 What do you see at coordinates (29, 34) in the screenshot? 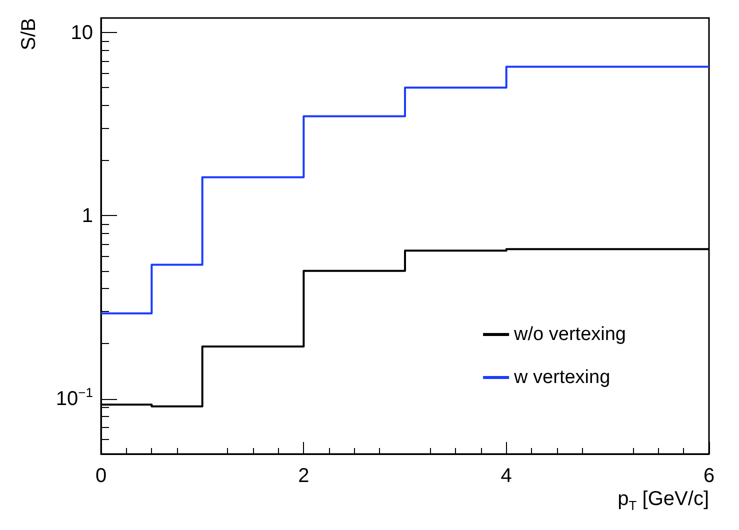
I see `y-axis-title: S/B` at bounding box center [29, 34].